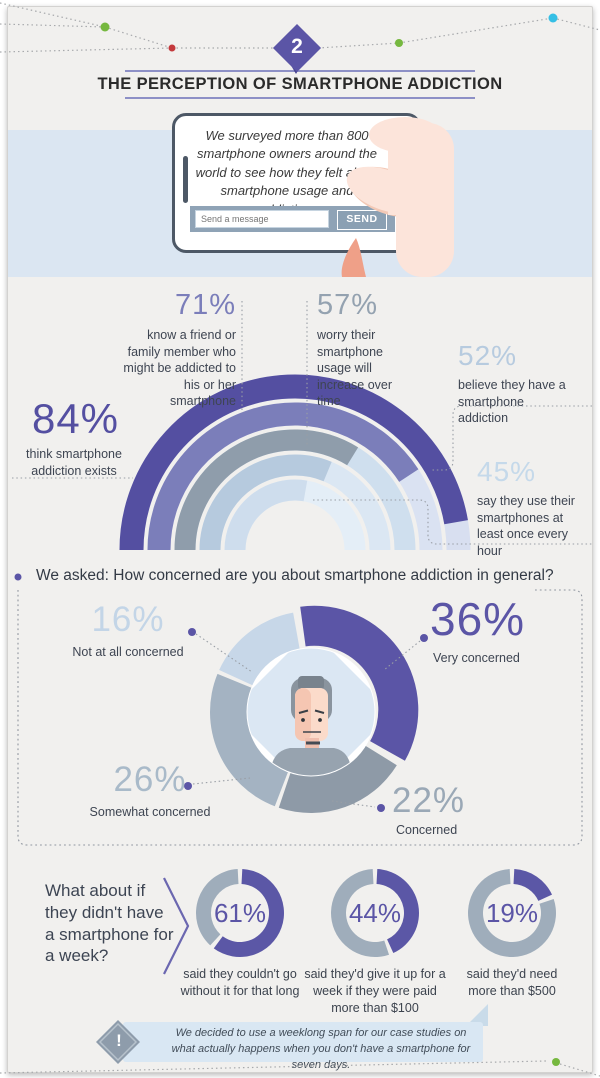  Describe the element at coordinates (553, 18) in the screenshot. I see `cyan-dot` at that location.